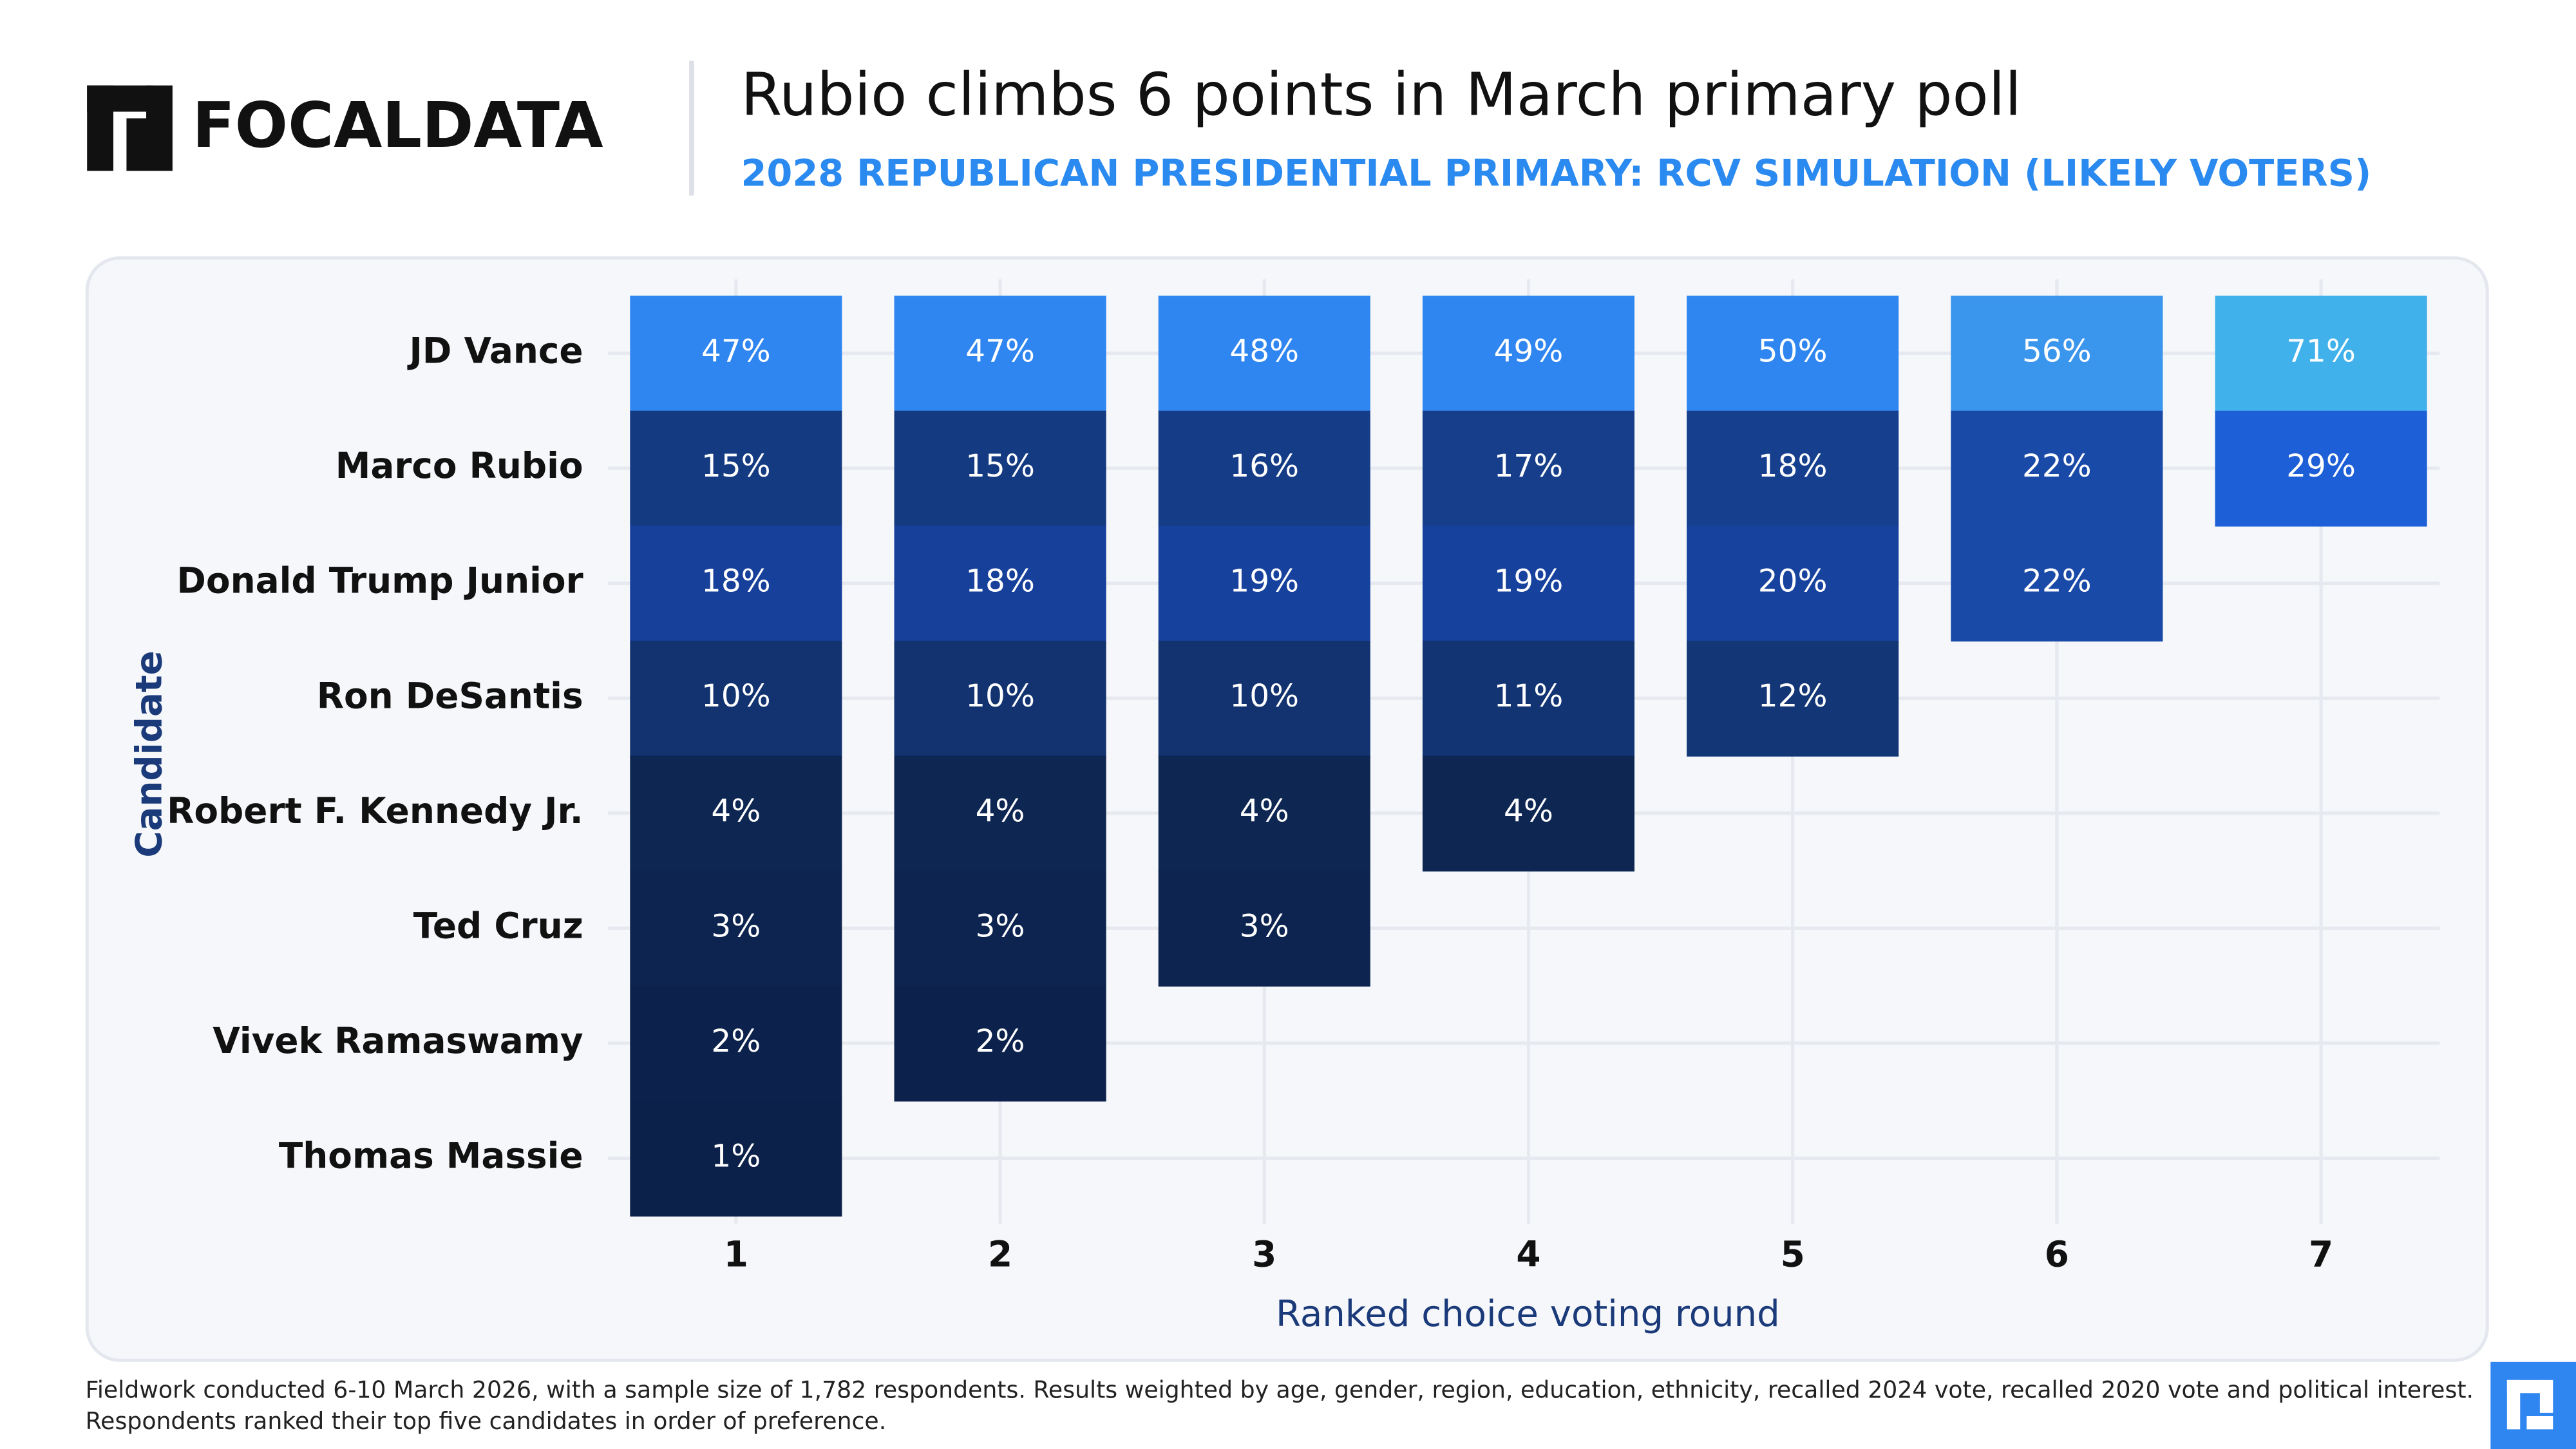 This screenshot has height=1449, width=2576. I want to click on corner-logo-box, so click(2533, 1405).